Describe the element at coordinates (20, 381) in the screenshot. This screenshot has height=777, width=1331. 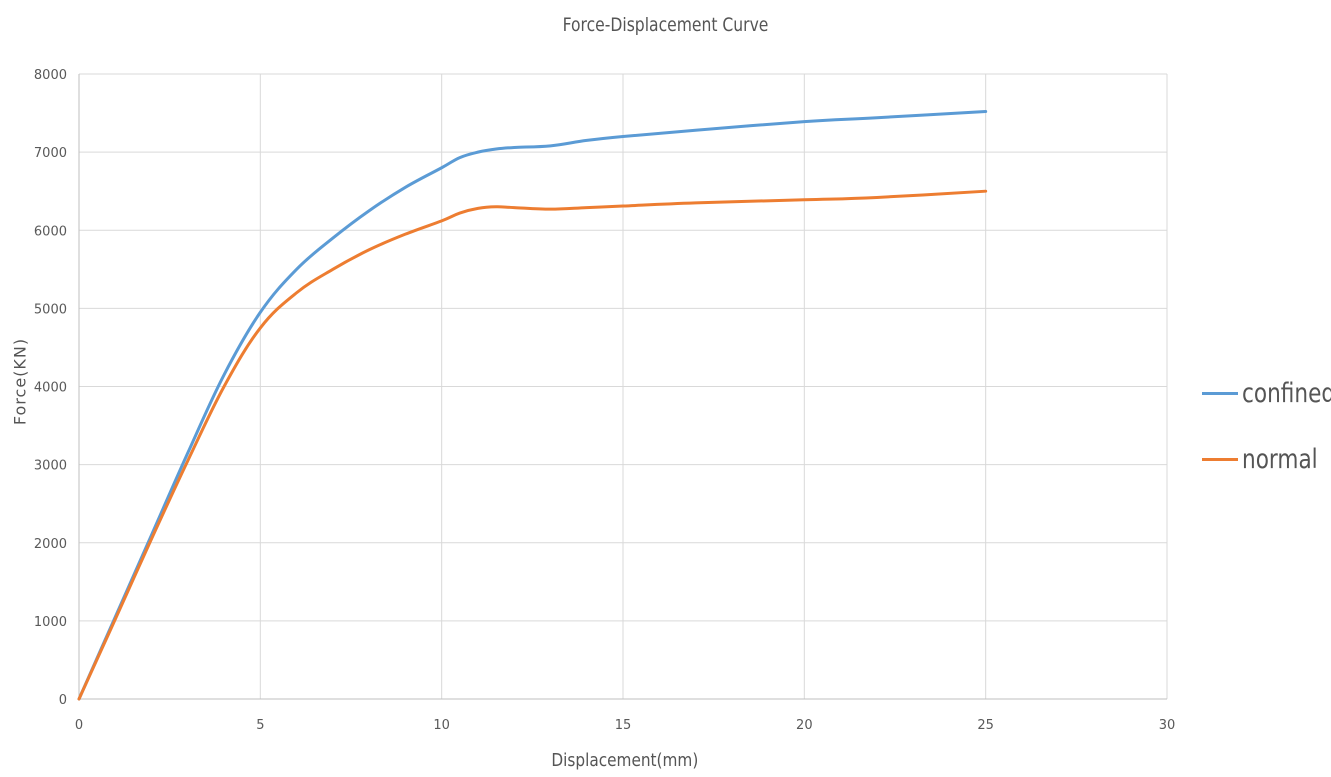
I see `y-axis-label: Force(KN)` at that location.